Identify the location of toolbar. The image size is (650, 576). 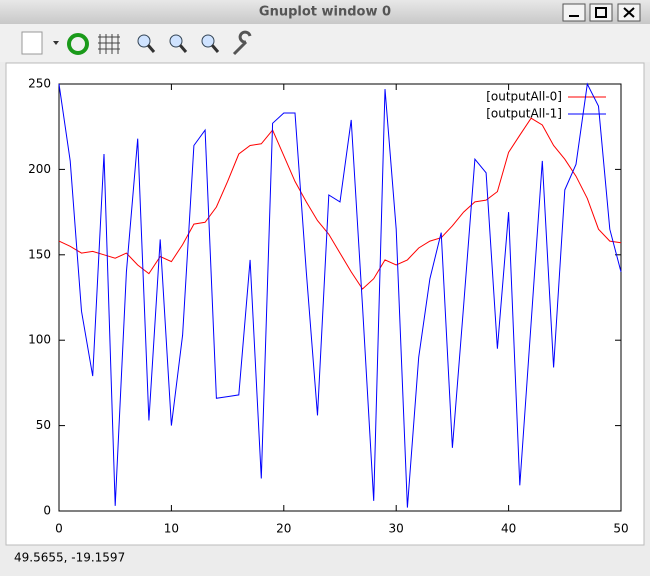
(325, 43).